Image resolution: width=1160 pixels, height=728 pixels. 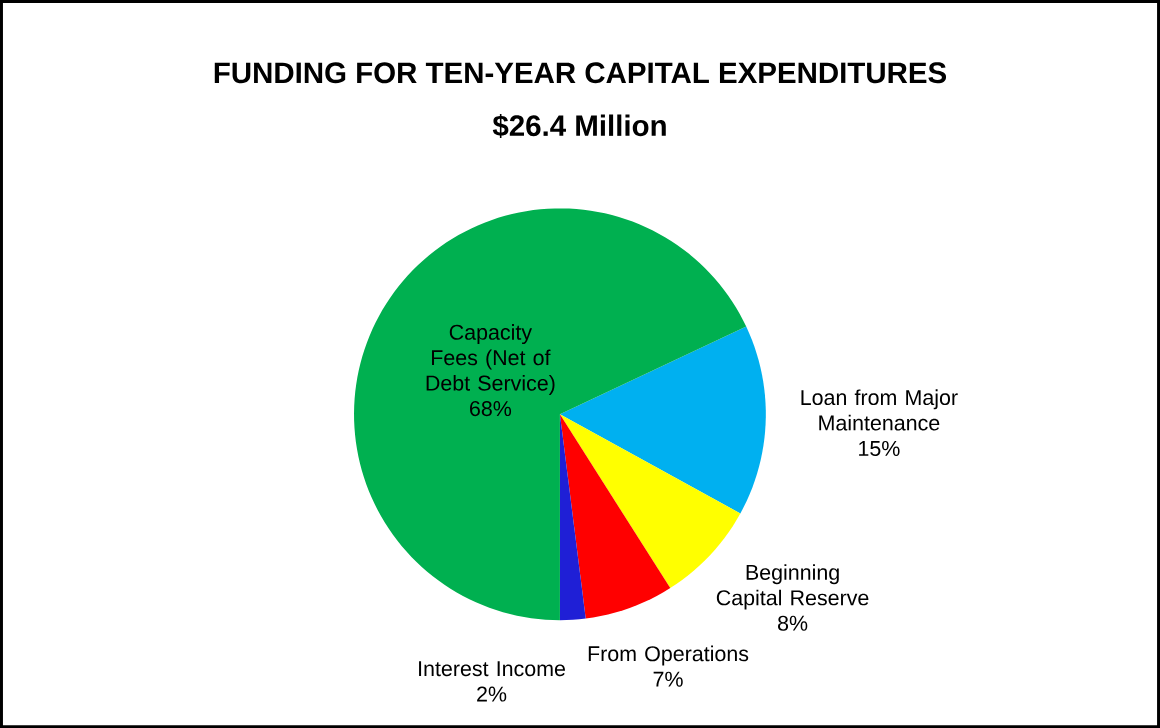 What do you see at coordinates (668, 679) in the screenshot?
I see `data-label: 7%` at bounding box center [668, 679].